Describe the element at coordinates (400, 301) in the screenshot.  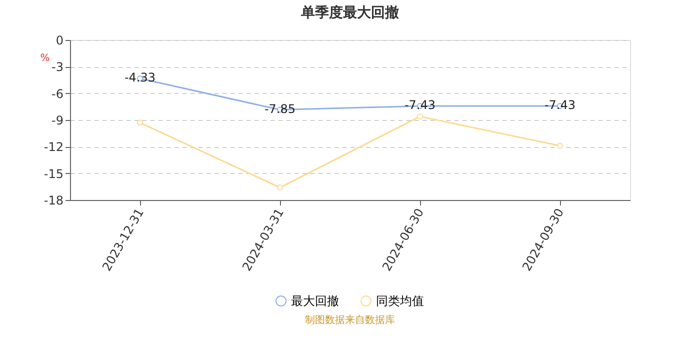
I see `legend-label: 同类均值` at that location.